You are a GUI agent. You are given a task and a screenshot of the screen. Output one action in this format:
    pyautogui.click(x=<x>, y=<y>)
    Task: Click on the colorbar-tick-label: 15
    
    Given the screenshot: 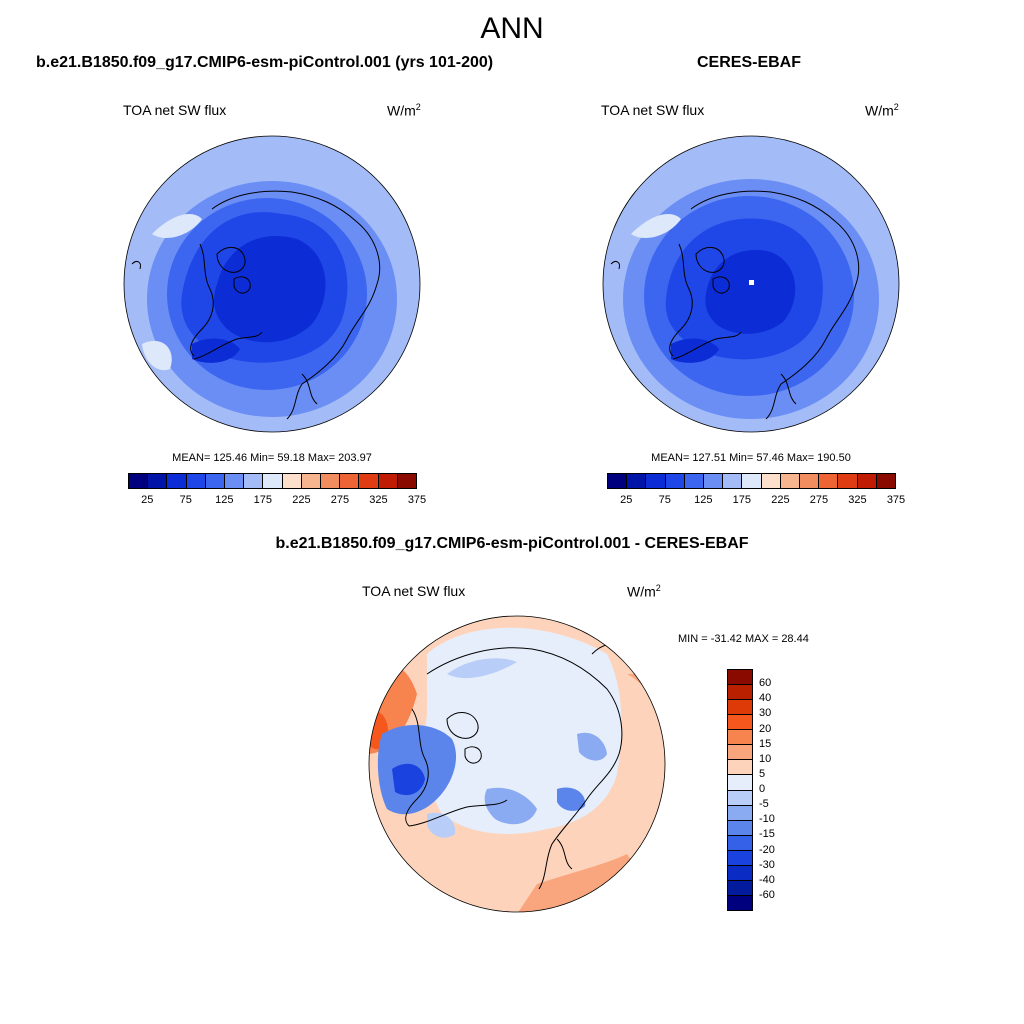 What is the action you would take?
    pyautogui.click(x=765, y=743)
    